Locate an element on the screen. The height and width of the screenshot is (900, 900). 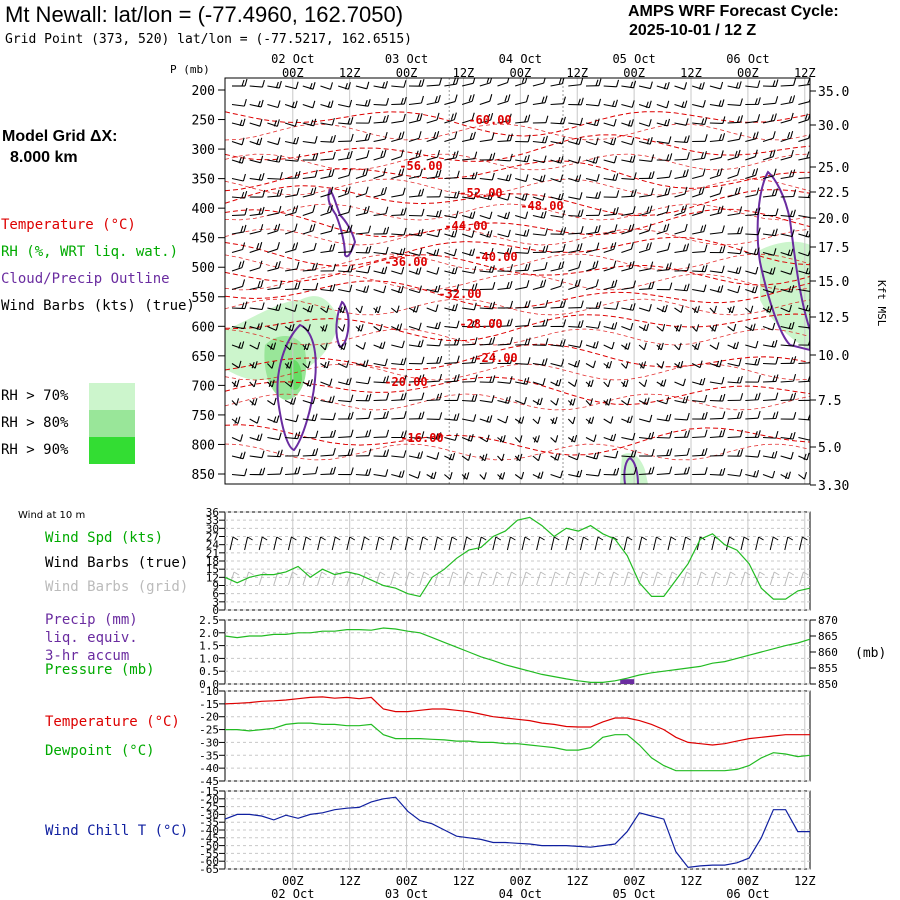
temperature-contour is located at coordinates (517, 187).